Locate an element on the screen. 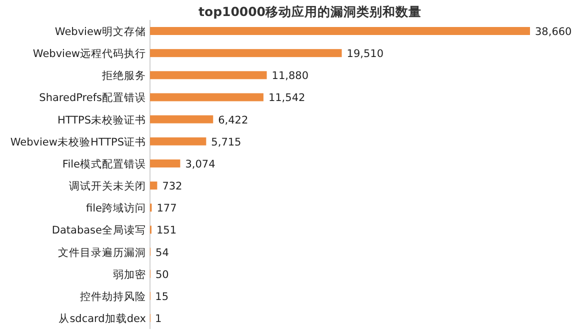 This screenshot has height=331, width=583. y-tick-label: 控件劫持风险 is located at coordinates (113, 296).